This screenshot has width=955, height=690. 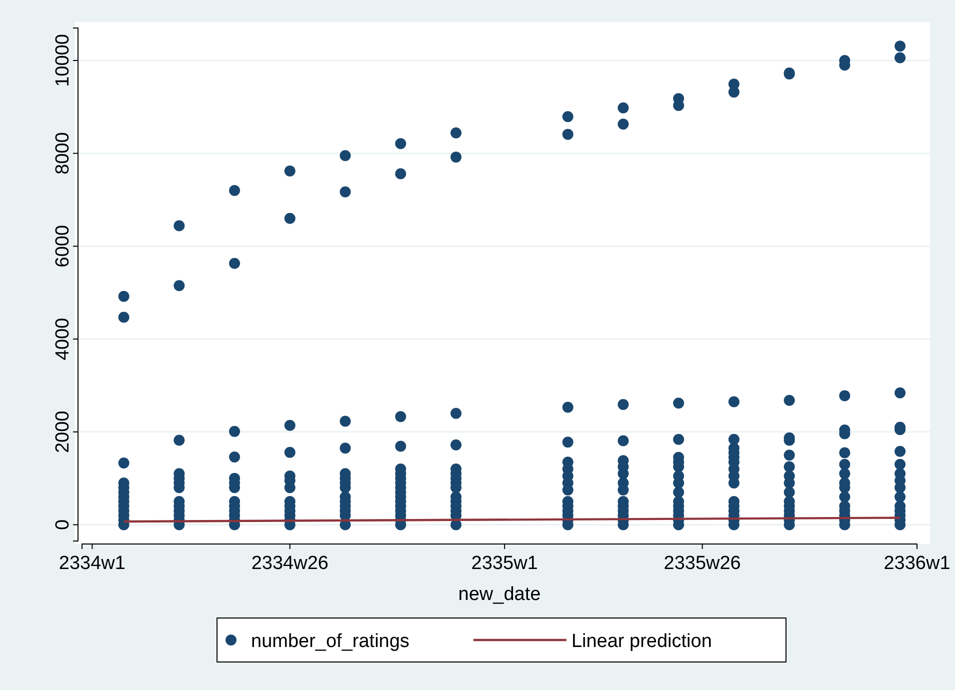 I want to click on x-tick-label: 2334w26, so click(x=289, y=563).